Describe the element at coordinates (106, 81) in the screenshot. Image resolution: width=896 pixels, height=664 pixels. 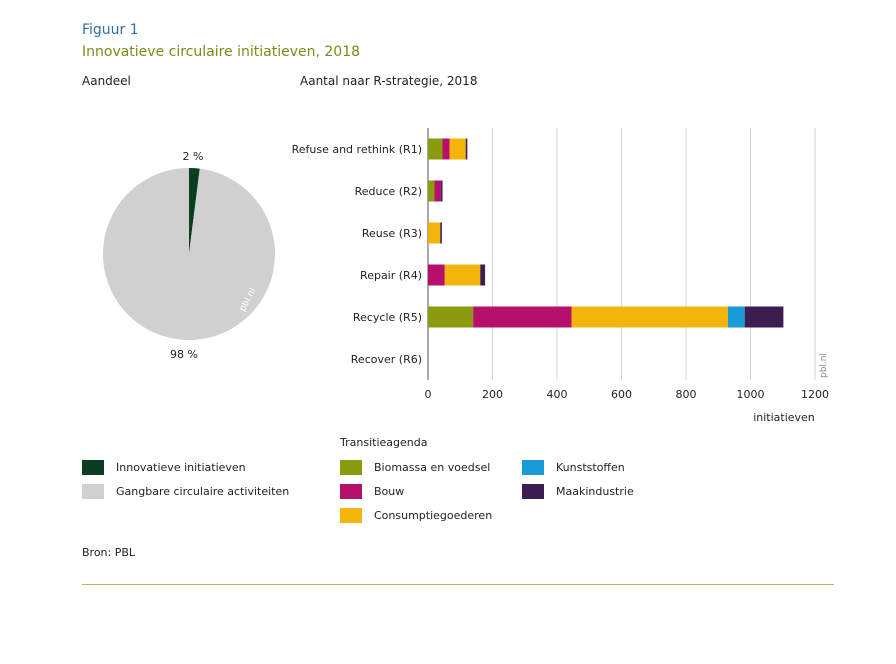
I see `pie-heading: Aandeel` at that location.